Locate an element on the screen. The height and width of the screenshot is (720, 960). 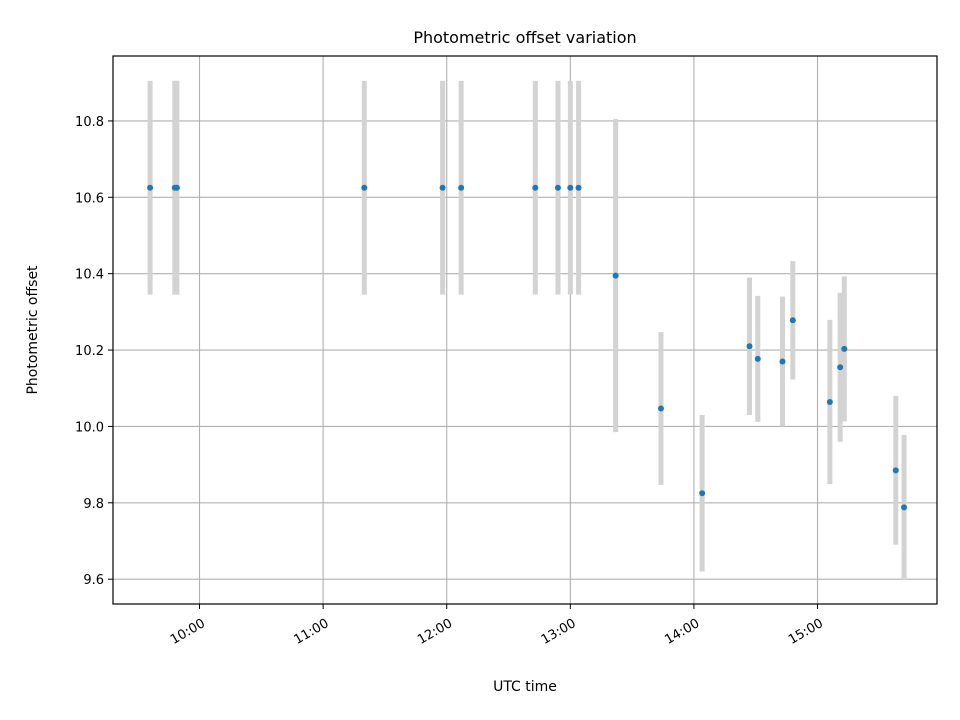
x-tick-label: 12:00 is located at coordinates (435, 632).